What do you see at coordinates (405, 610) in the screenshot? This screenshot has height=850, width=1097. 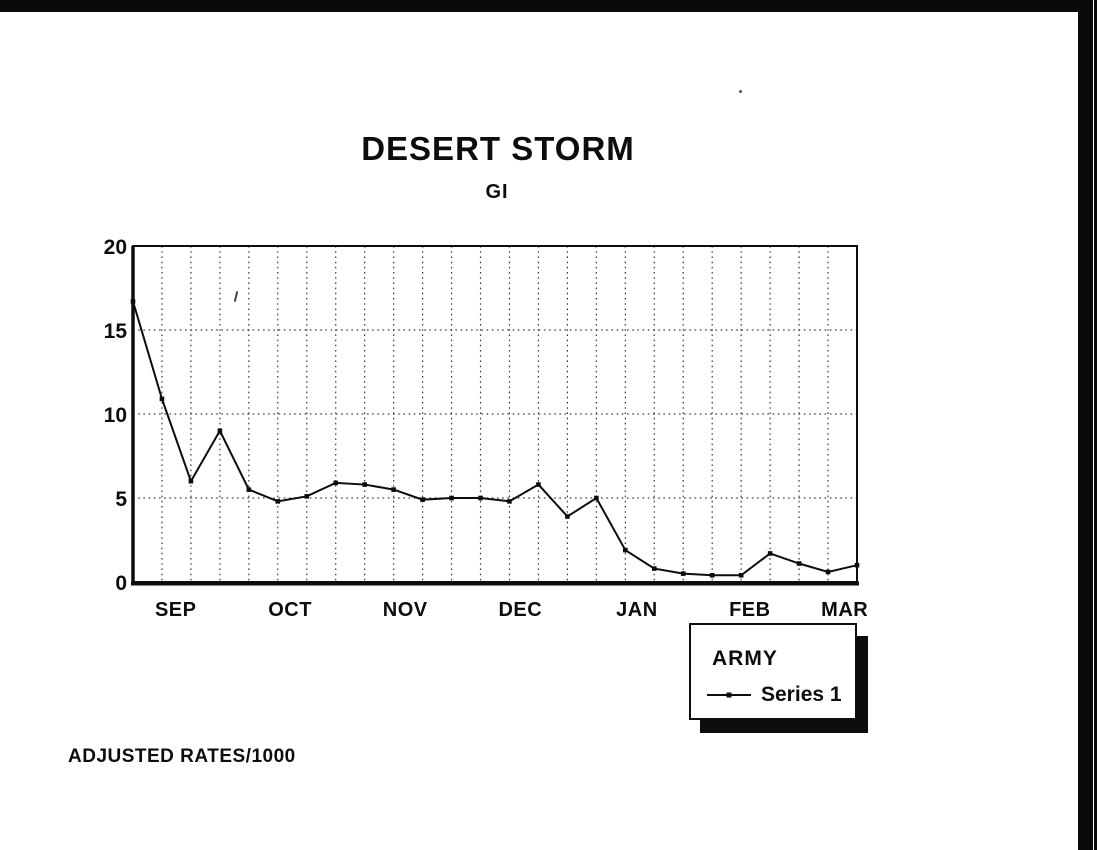 I see `svg-text: NOV` at bounding box center [405, 610].